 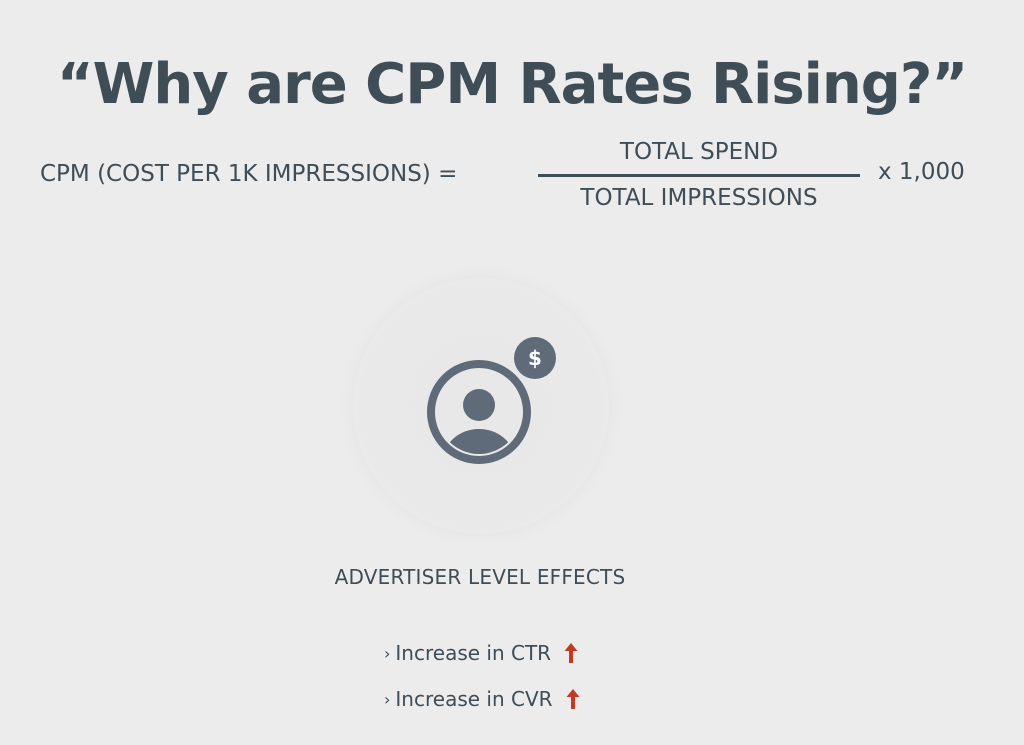 I want to click on formula-multiplier: x 1,000, so click(x=921, y=172).